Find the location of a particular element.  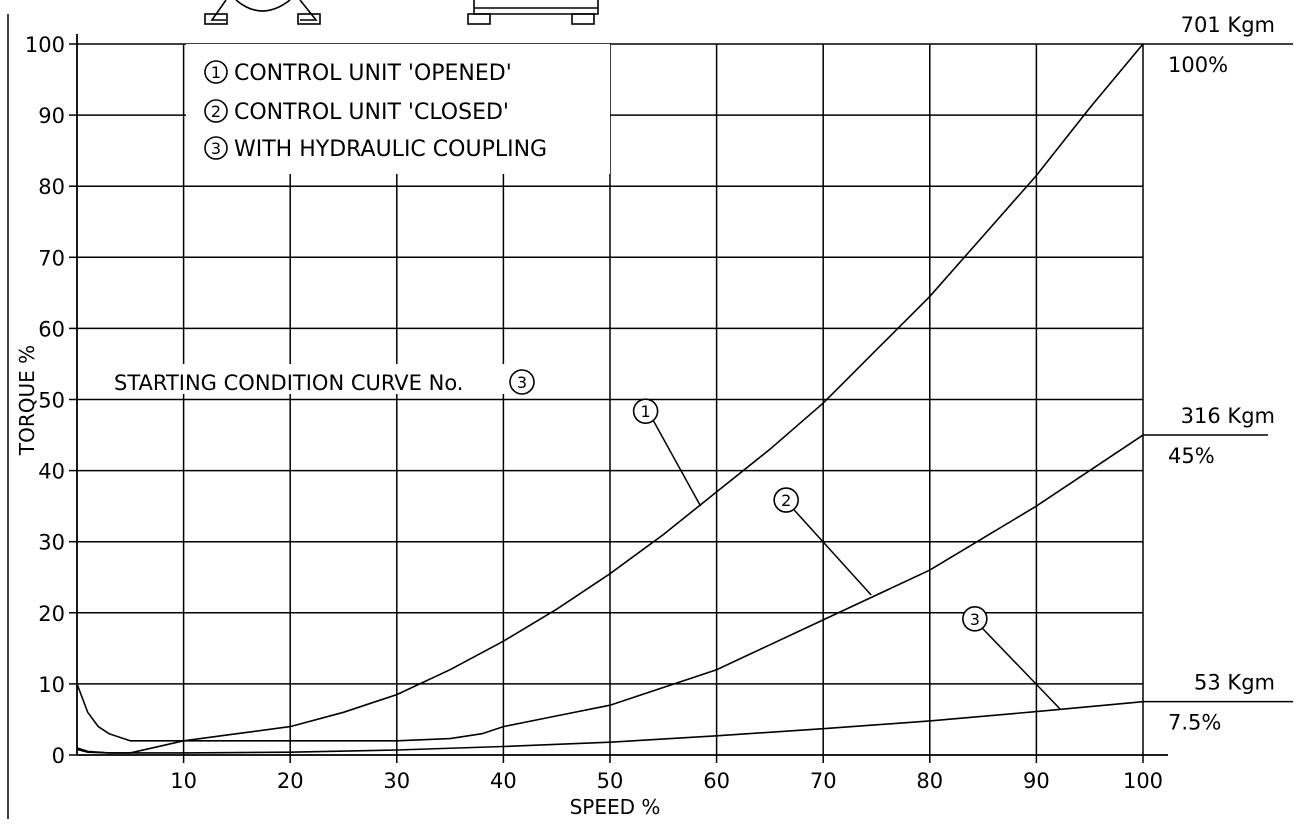

callout-num-1: 1 is located at coordinates (646, 411).